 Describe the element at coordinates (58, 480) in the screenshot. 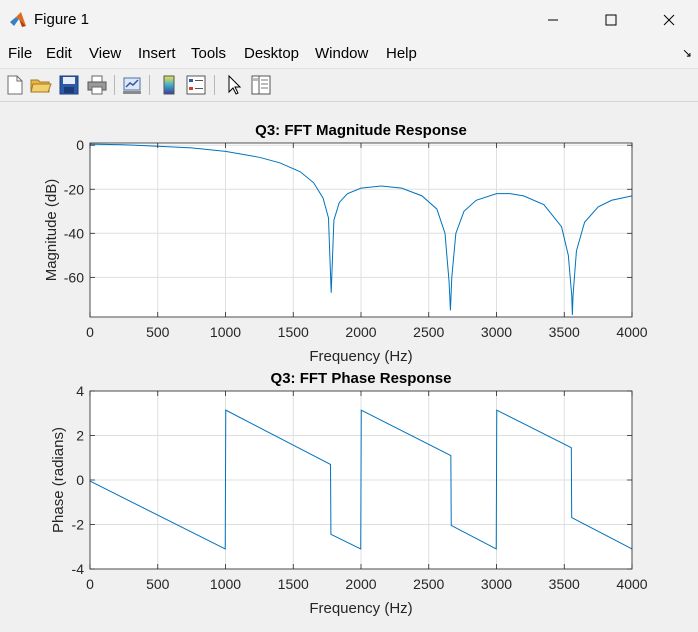

I see `chart2-ylabel: Phase (radians)` at that location.